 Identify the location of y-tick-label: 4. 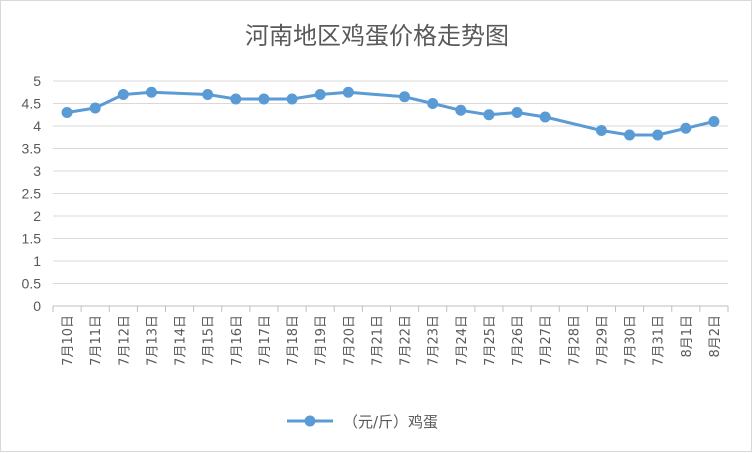
(37, 126).